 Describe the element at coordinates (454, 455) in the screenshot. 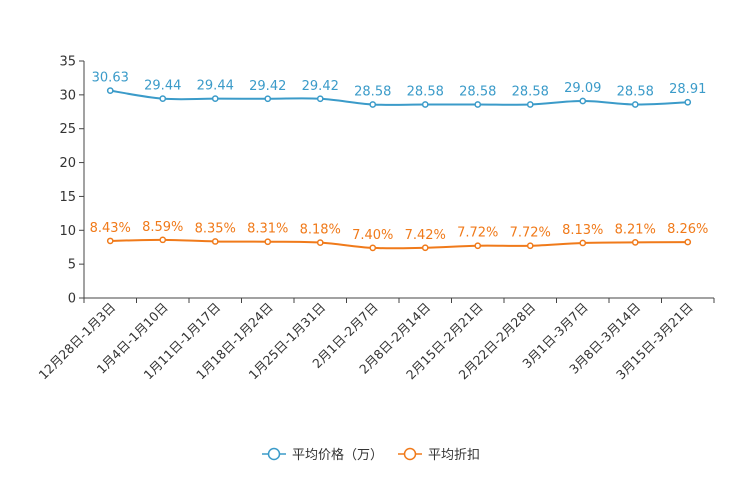

I see `legend-label: 平均折扣` at that location.